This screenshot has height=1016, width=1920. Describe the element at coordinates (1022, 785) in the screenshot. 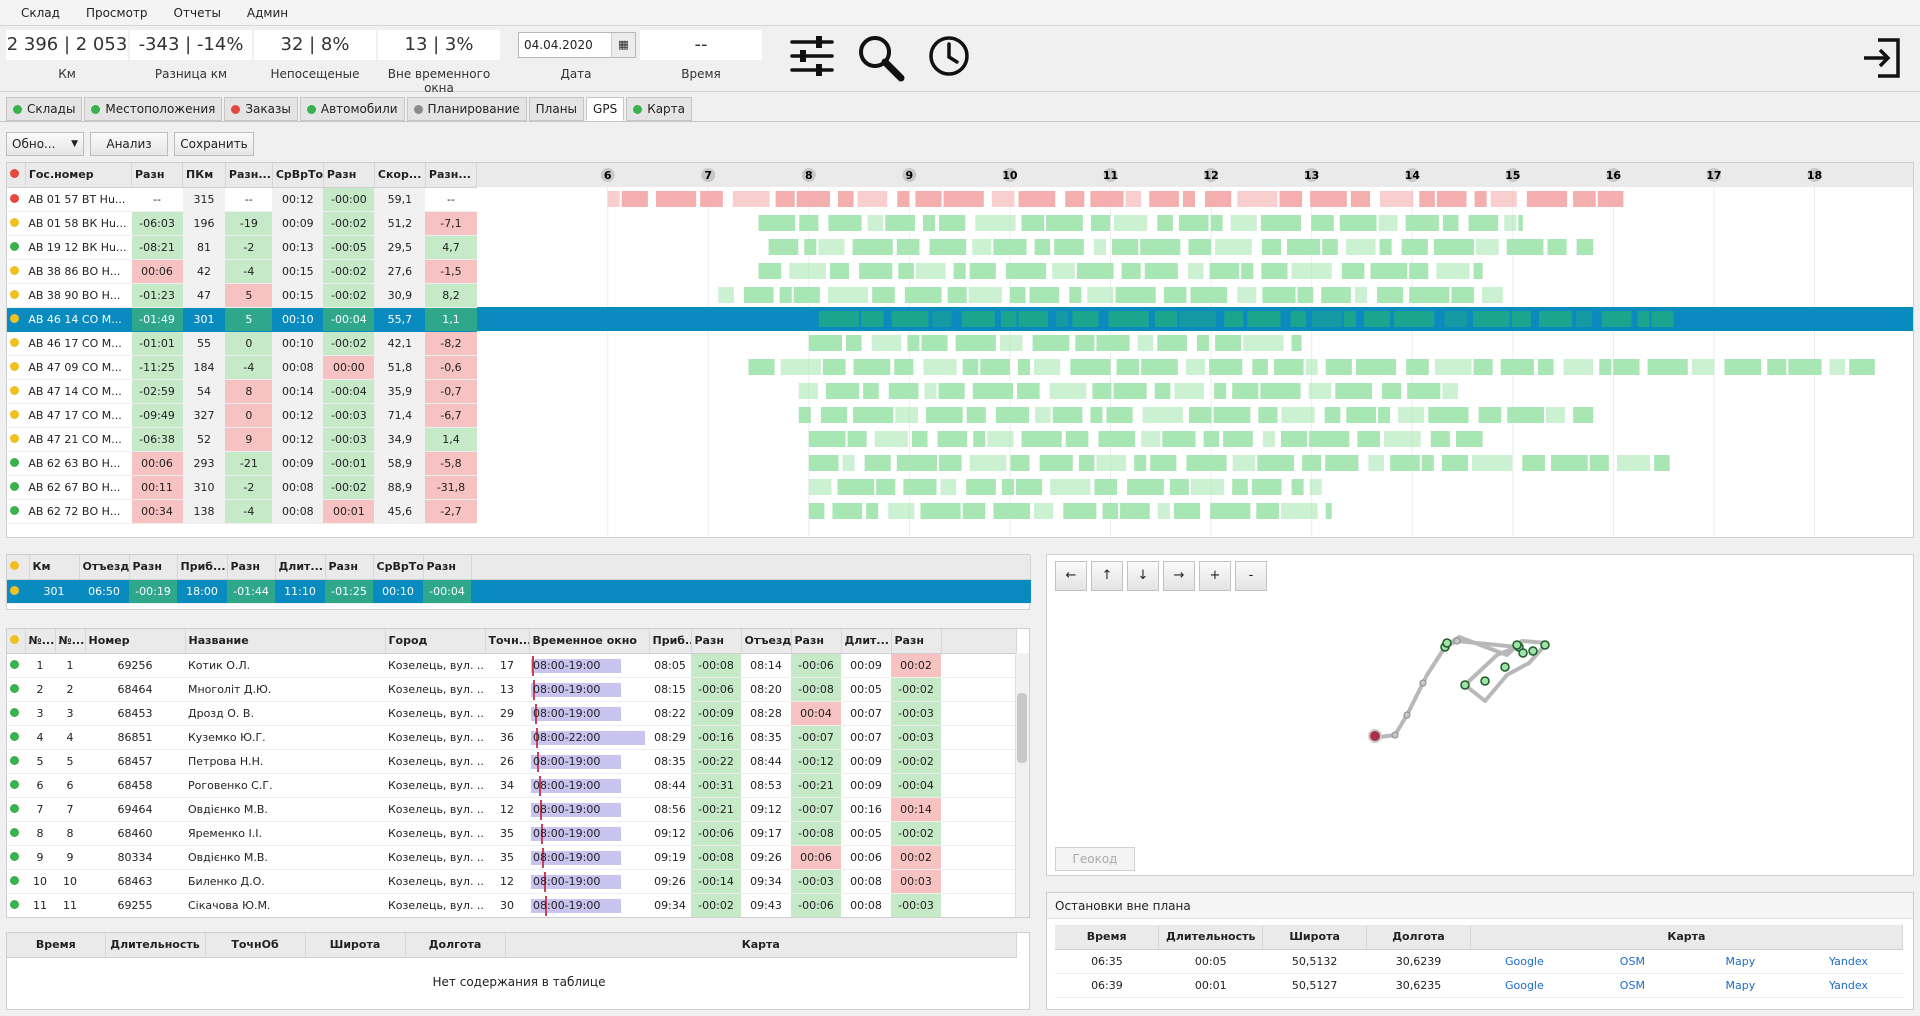

I see `stops-scrollbar` at that location.